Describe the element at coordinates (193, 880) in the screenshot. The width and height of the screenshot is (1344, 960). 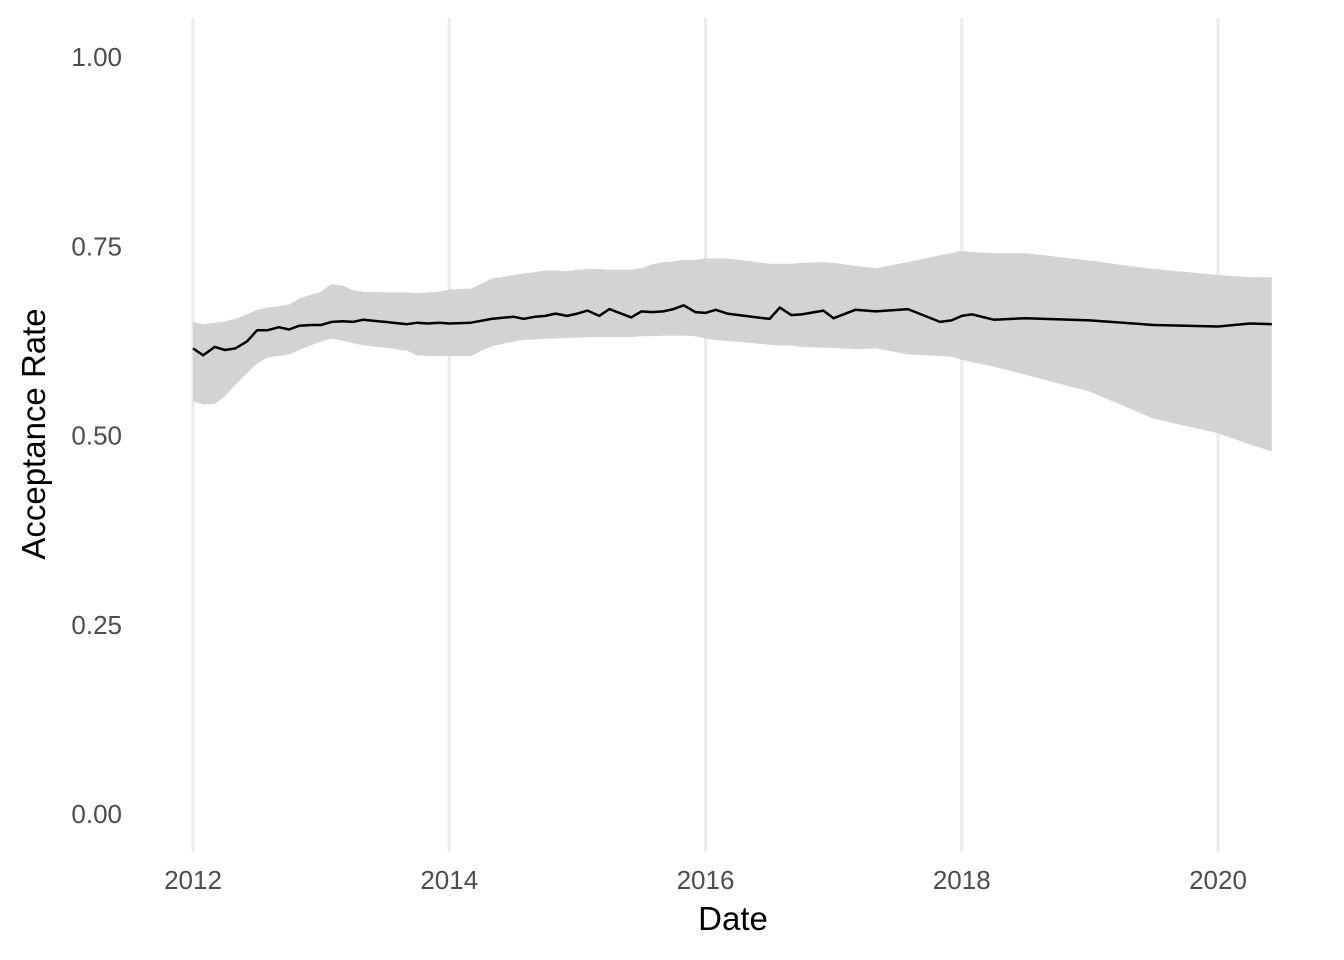
I see `x-tick-label-2012: 2012` at that location.